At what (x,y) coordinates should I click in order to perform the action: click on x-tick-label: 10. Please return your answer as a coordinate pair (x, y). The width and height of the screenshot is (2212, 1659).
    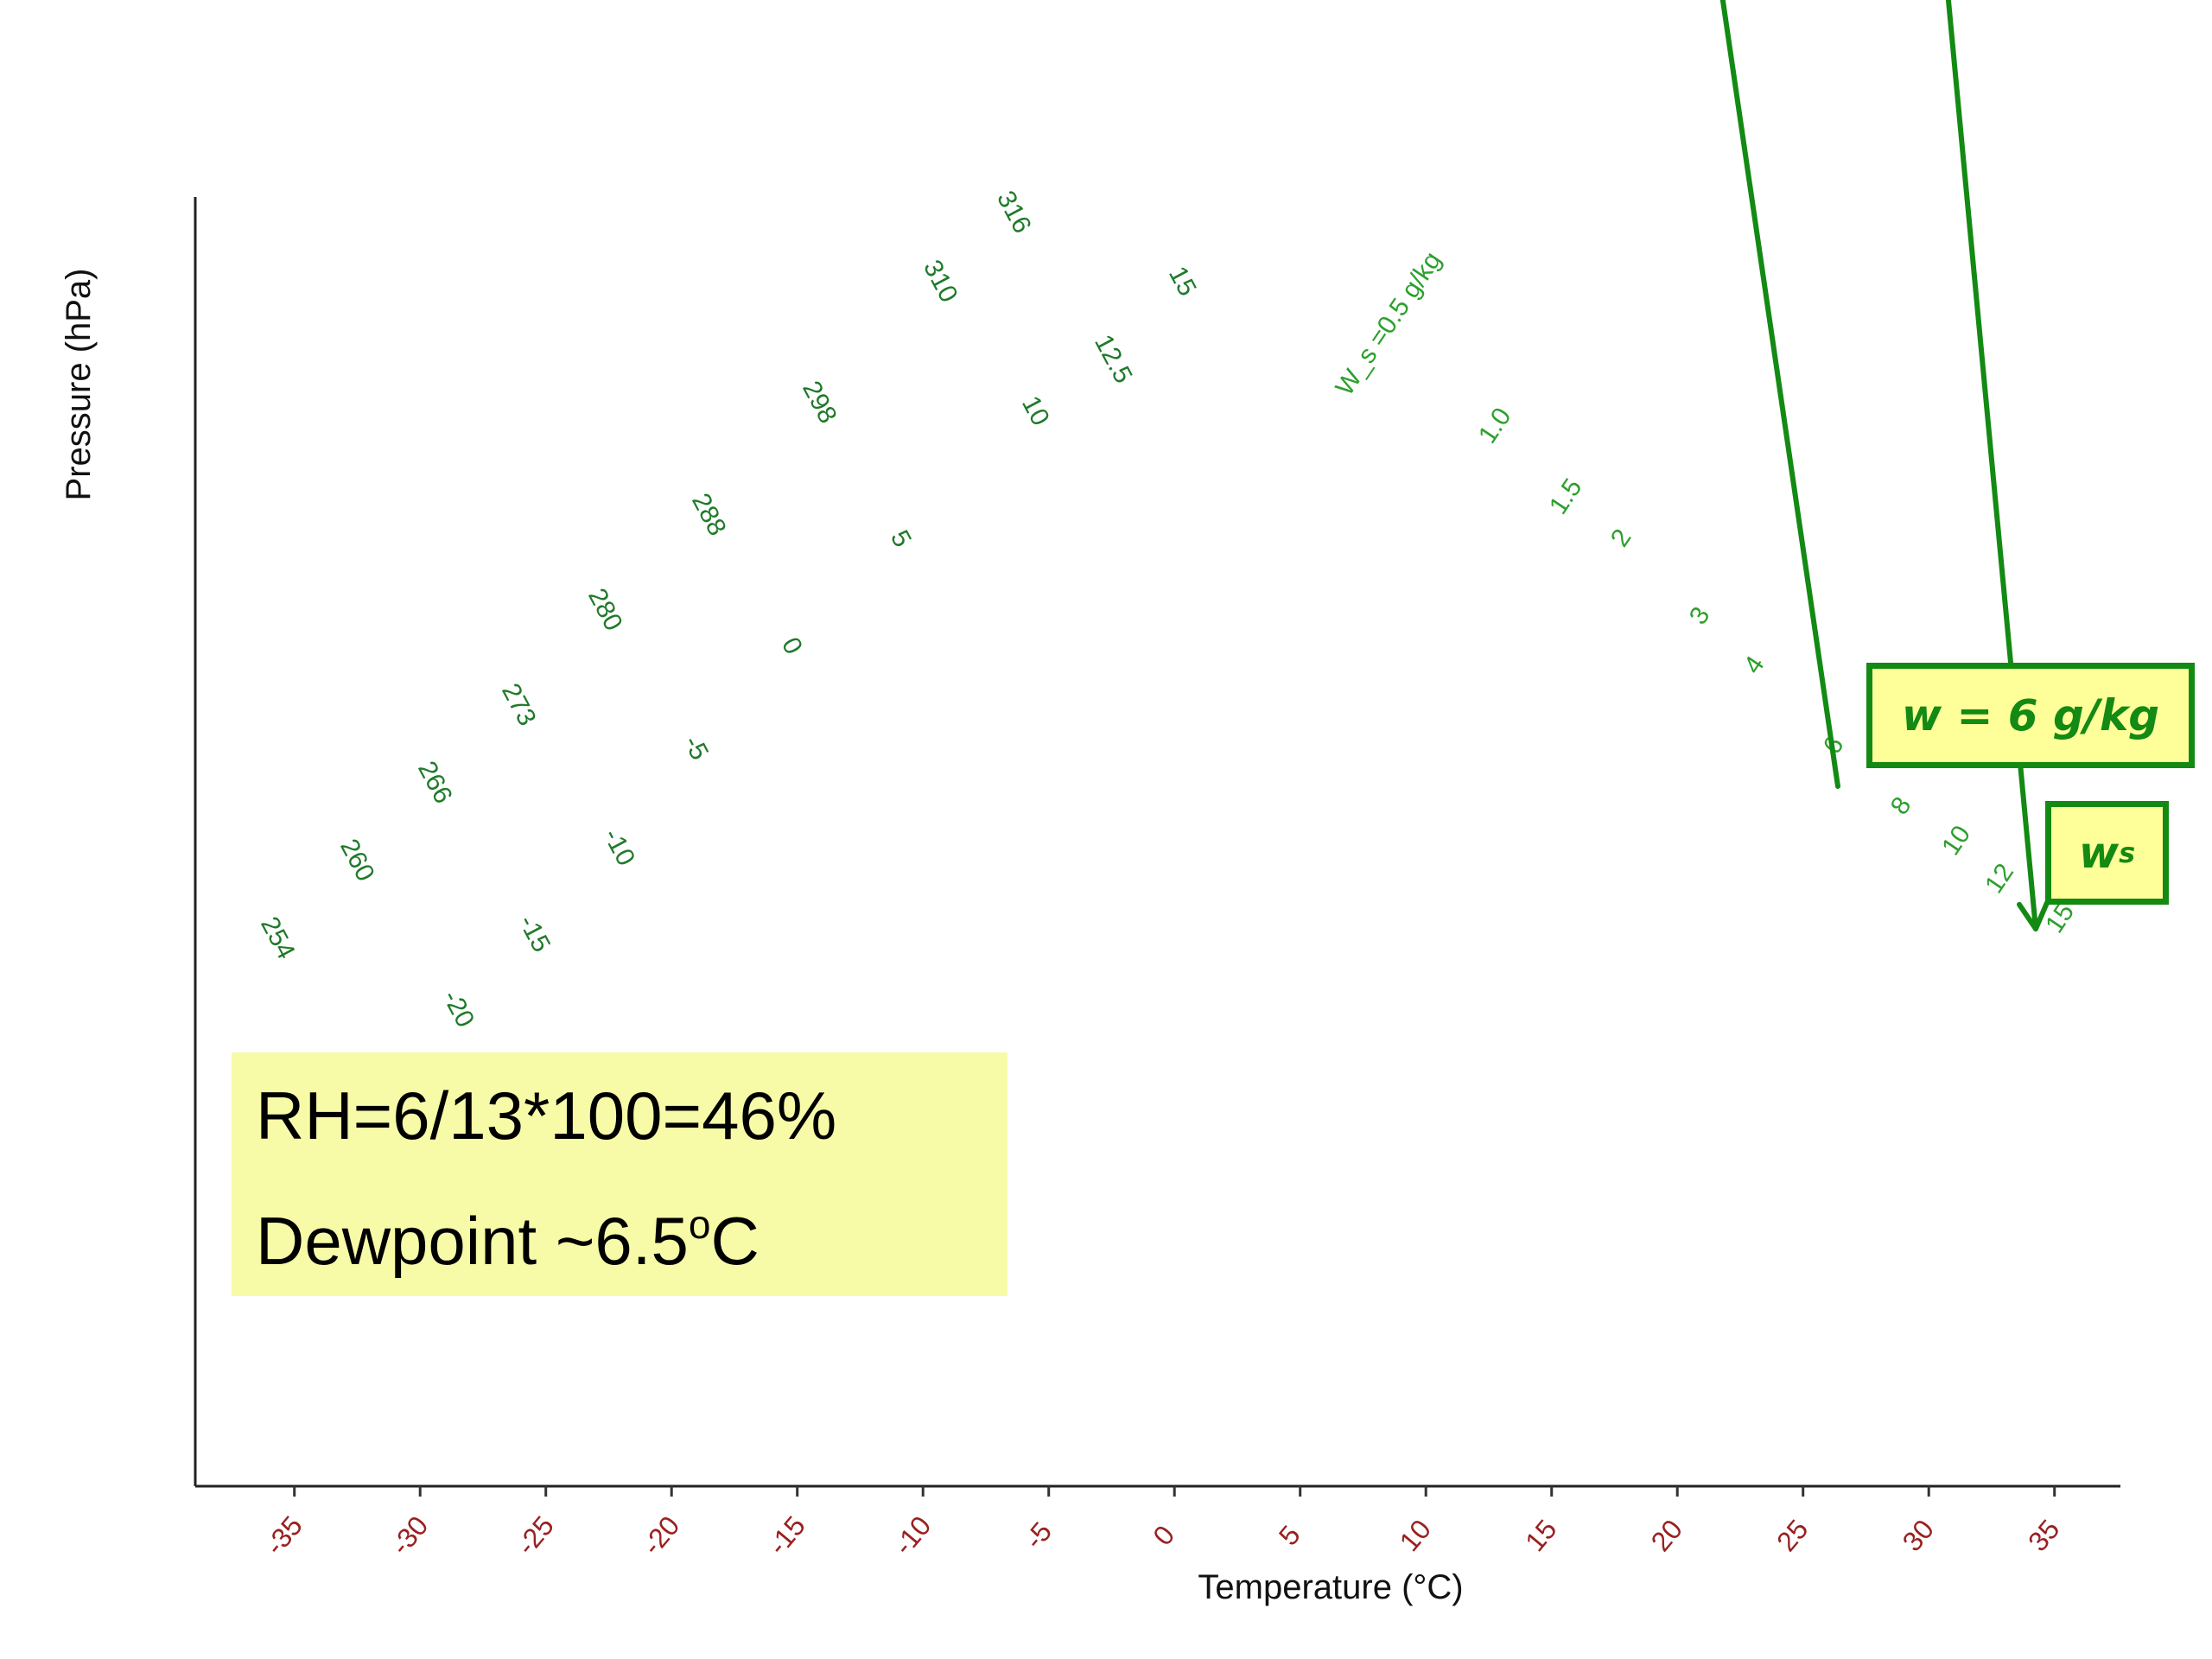
    Looking at the image, I should click on (1415, 1535).